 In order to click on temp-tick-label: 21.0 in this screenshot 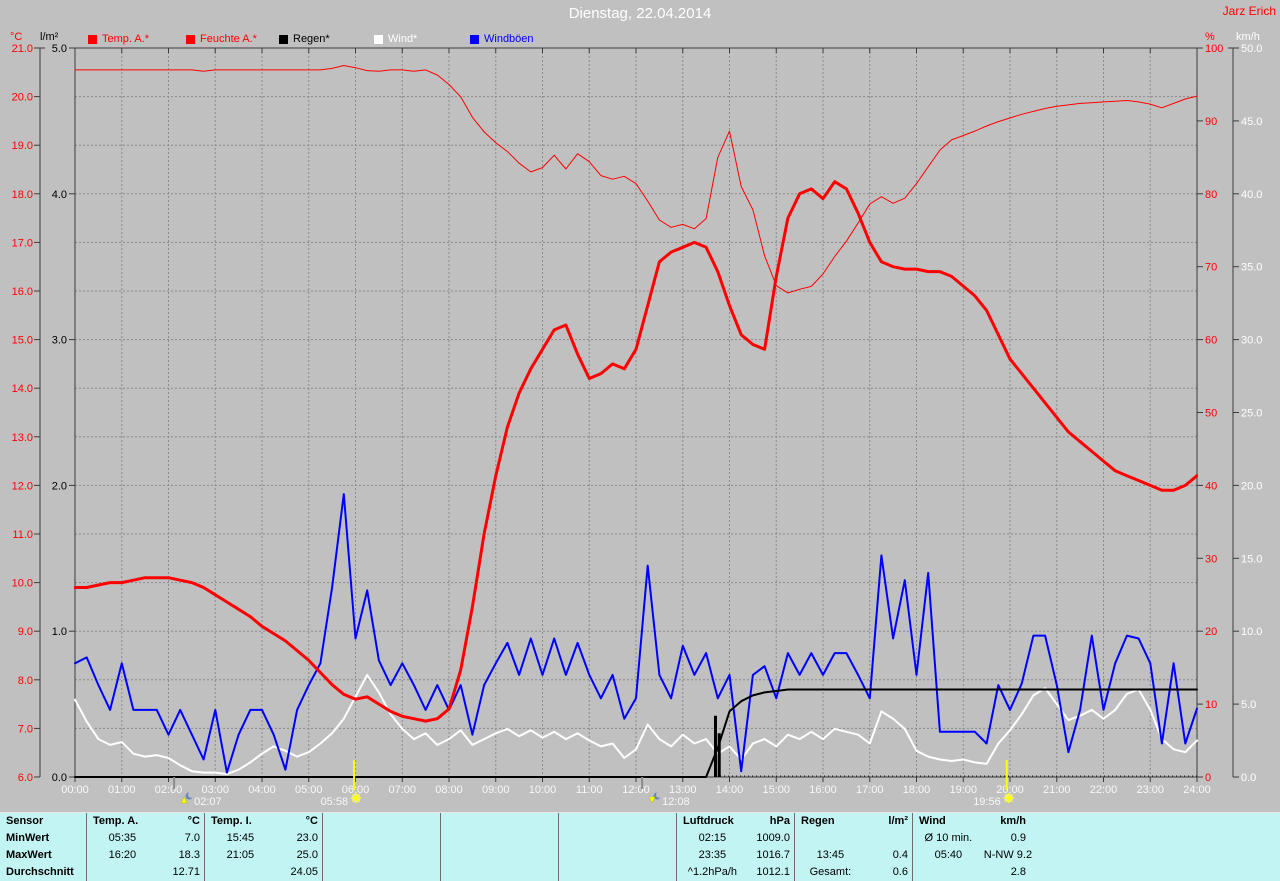, I will do `click(22, 49)`.